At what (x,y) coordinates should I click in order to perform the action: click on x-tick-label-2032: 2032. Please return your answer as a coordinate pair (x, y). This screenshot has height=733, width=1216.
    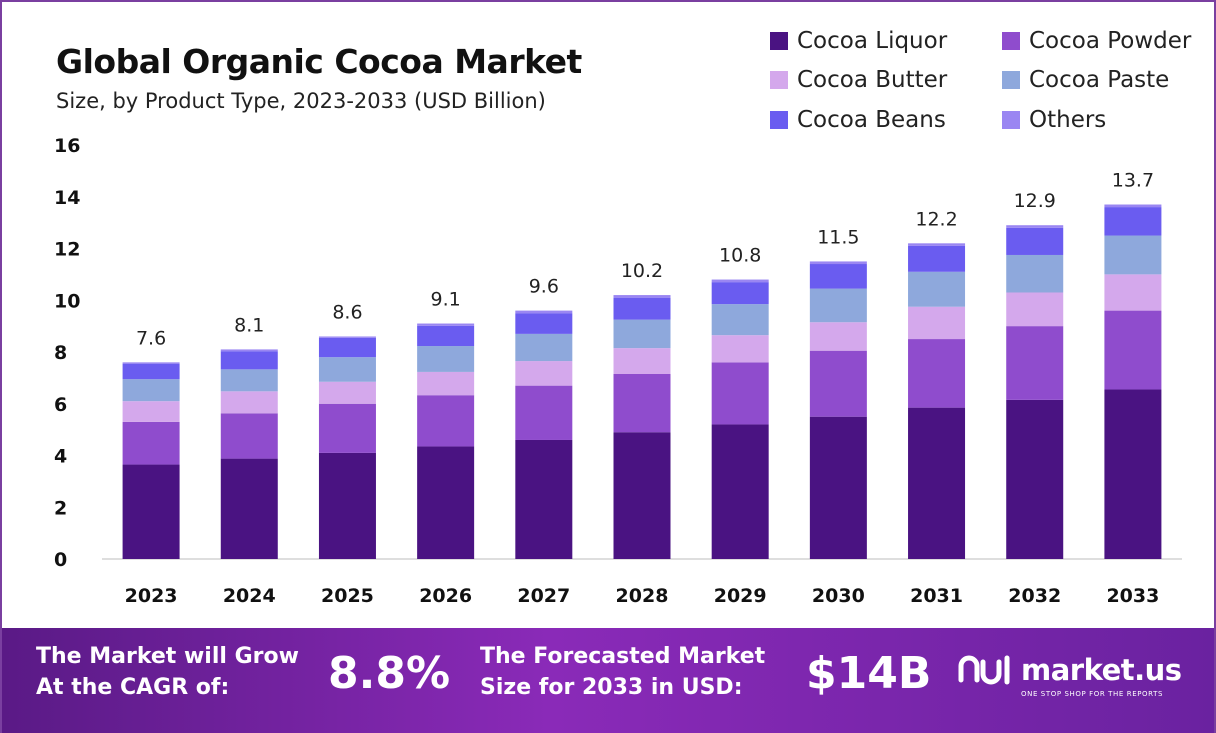
    Looking at the image, I should click on (1034, 596).